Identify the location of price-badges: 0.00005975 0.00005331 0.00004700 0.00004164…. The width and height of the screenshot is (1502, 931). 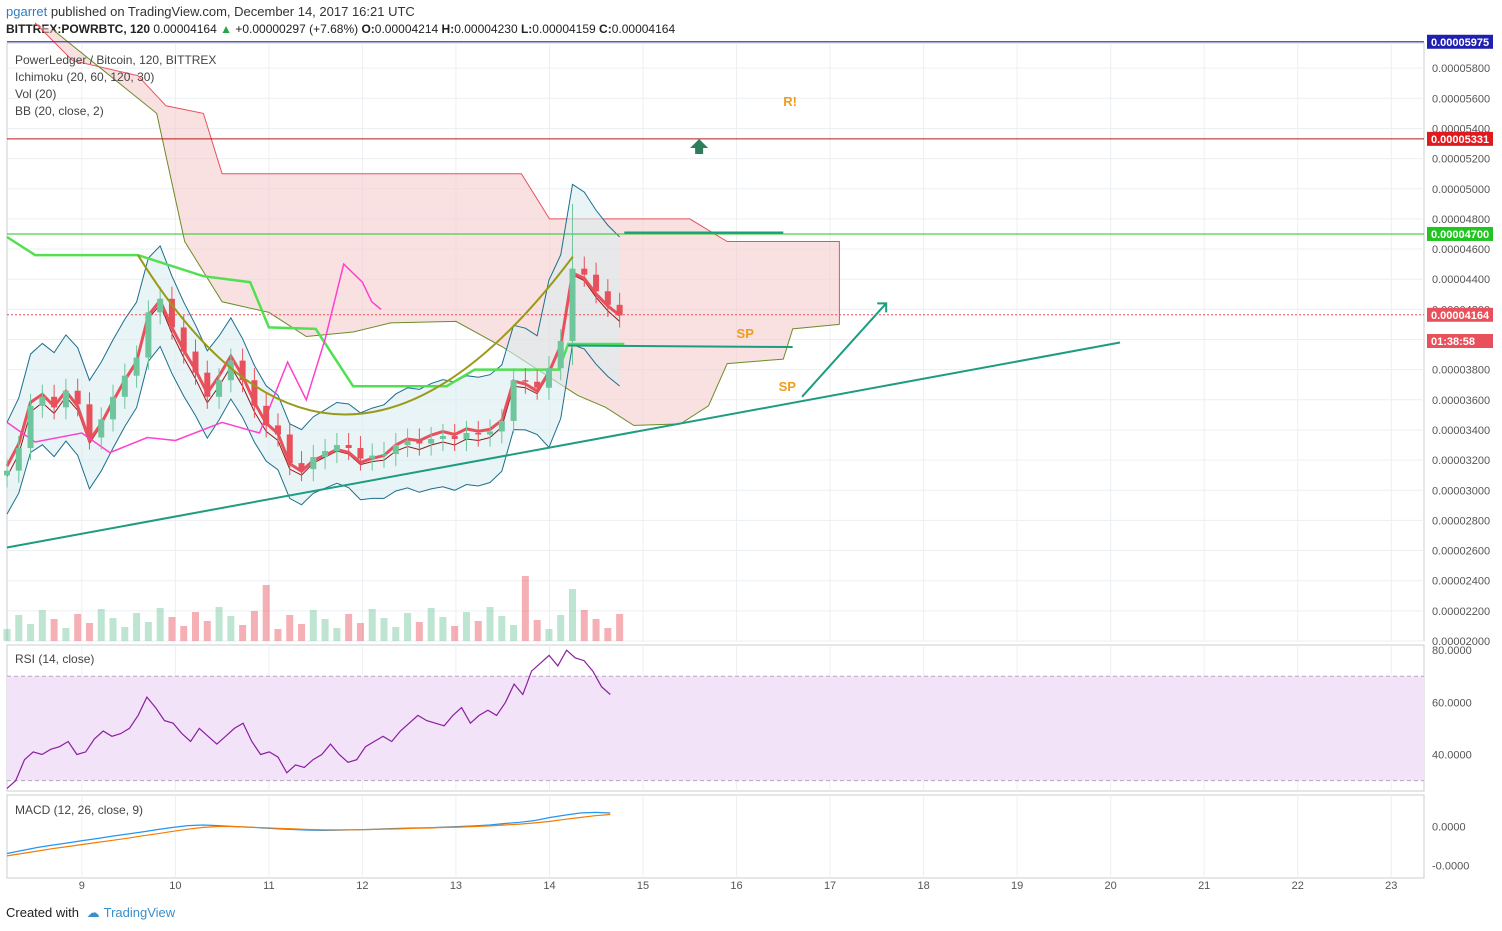
(1460, 191).